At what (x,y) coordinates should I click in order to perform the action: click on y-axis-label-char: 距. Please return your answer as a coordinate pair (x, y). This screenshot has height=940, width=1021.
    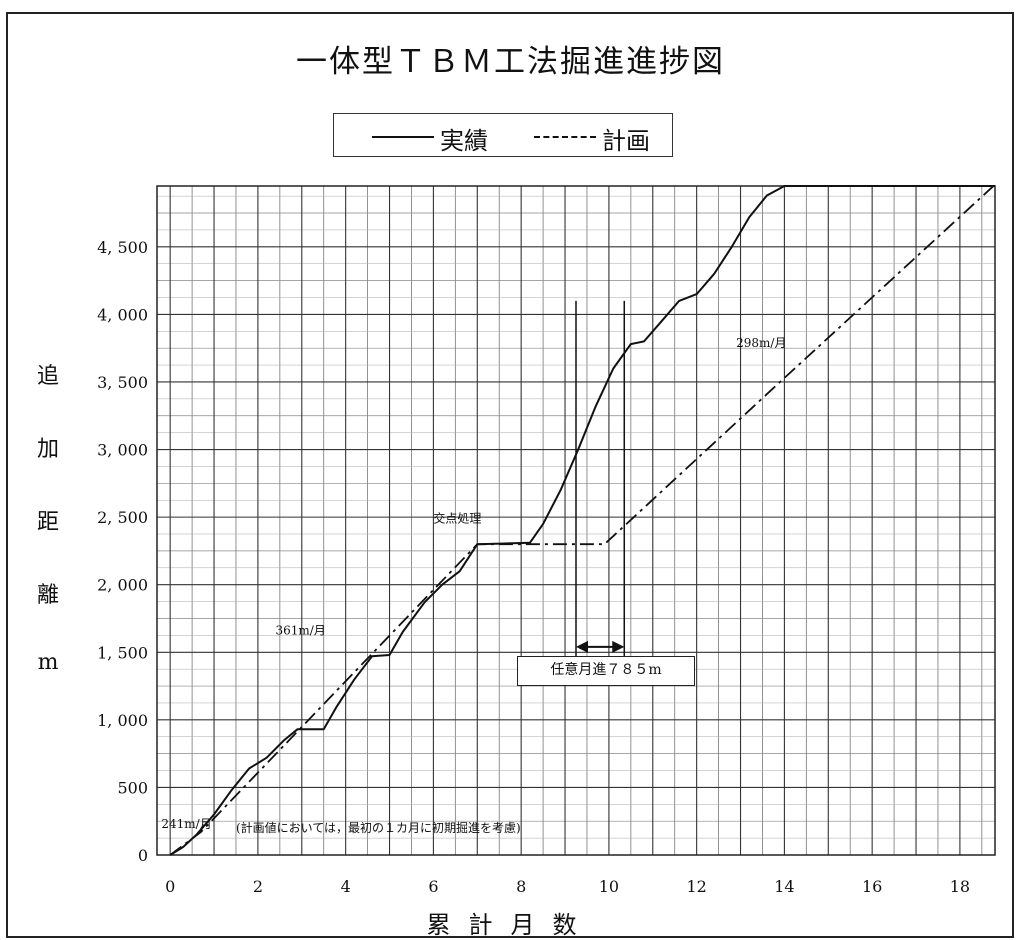
    Looking at the image, I should click on (47, 522).